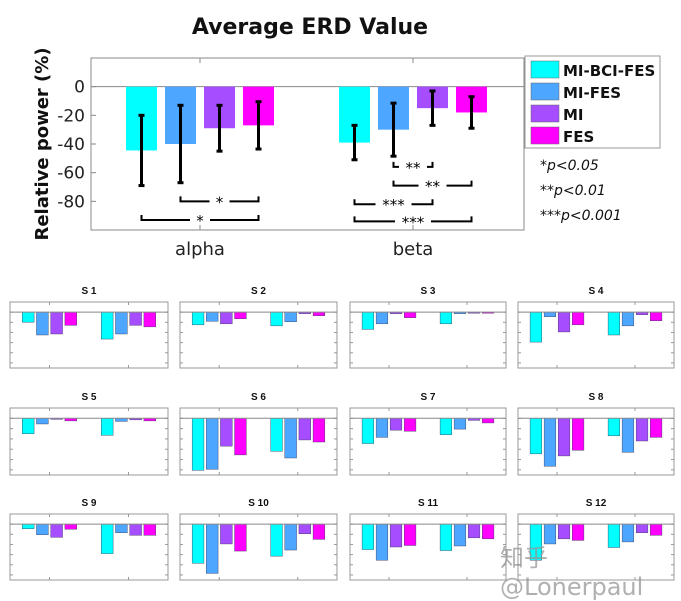  What do you see at coordinates (545, 135) in the screenshot?
I see `legend-swatch-fes` at bounding box center [545, 135].